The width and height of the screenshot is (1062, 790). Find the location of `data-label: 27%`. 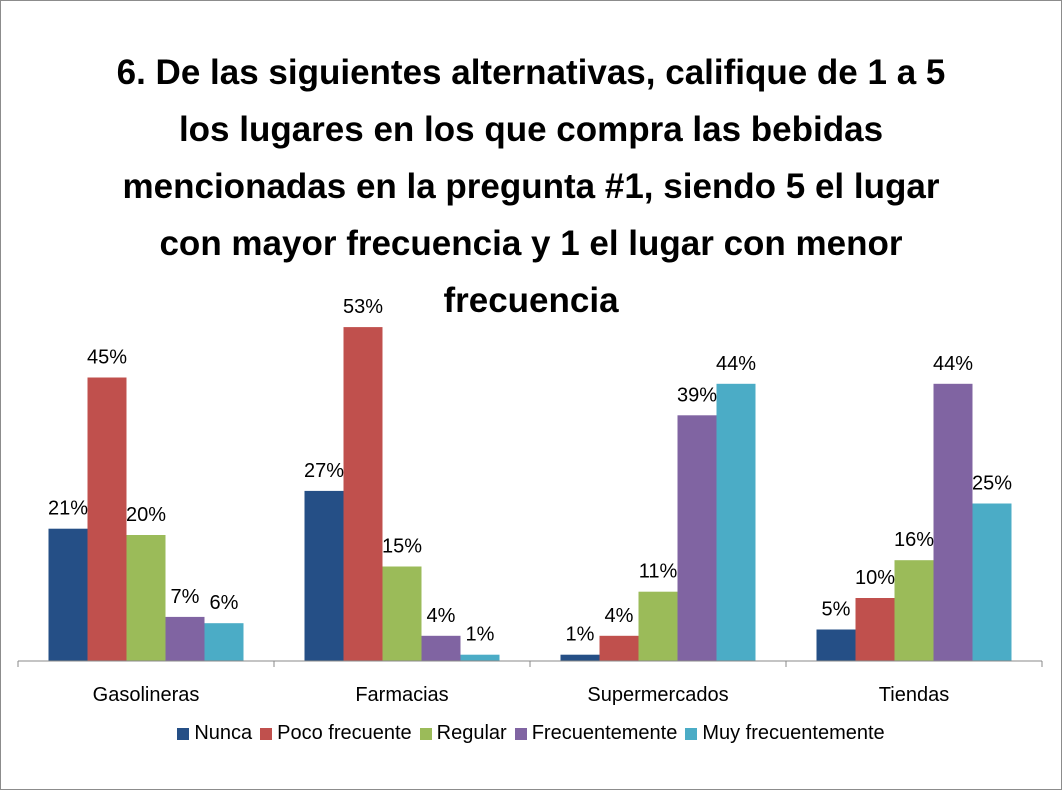

data-label: 27% is located at coordinates (324, 471).